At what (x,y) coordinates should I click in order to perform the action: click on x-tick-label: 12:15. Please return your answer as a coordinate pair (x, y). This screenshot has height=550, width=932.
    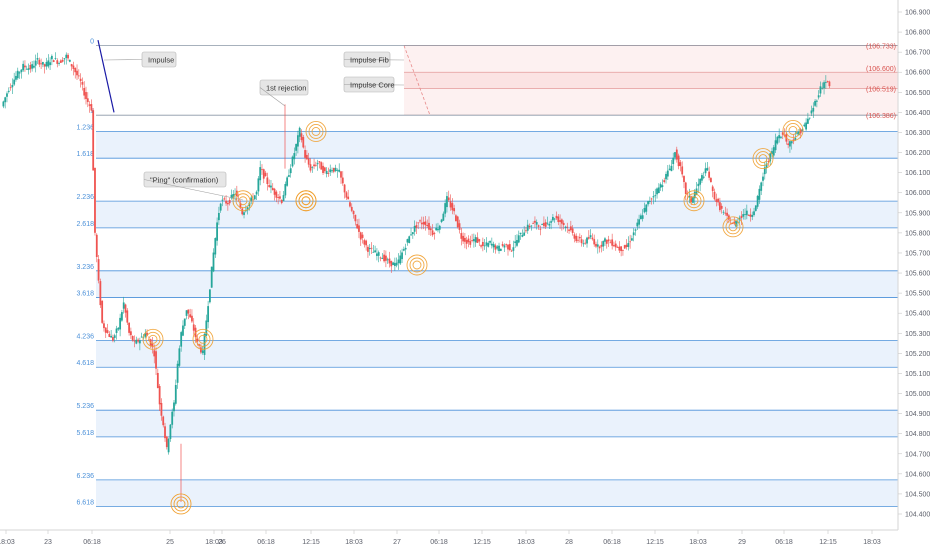
    Looking at the image, I should click on (655, 542).